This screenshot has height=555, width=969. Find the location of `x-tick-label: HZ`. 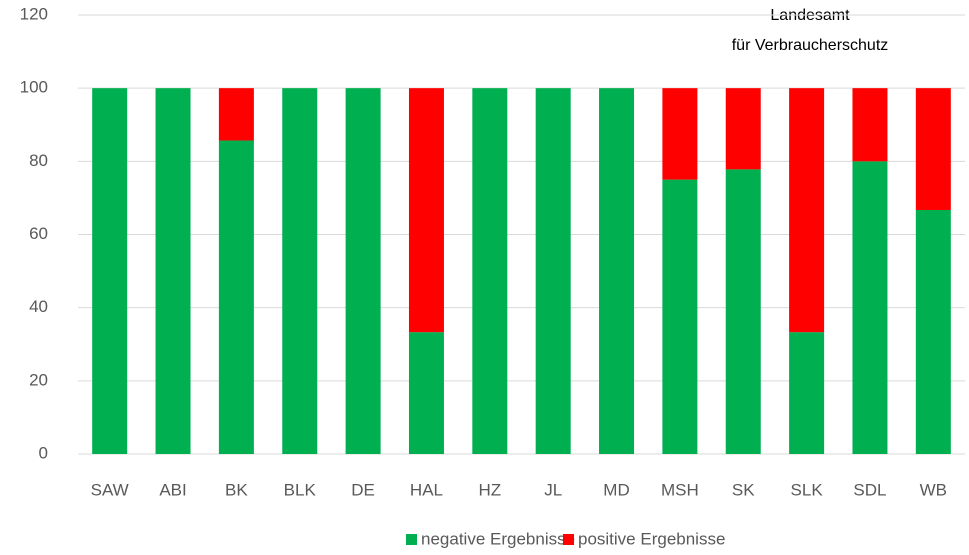

x-tick-label: HZ is located at coordinates (489, 489).